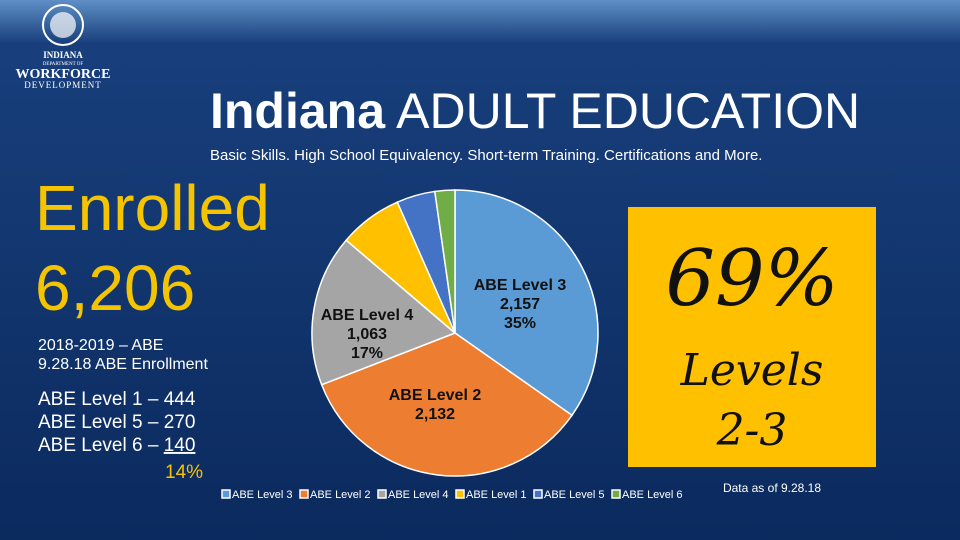  I want to click on level-label: ABE Level 6 –, so click(98, 445).